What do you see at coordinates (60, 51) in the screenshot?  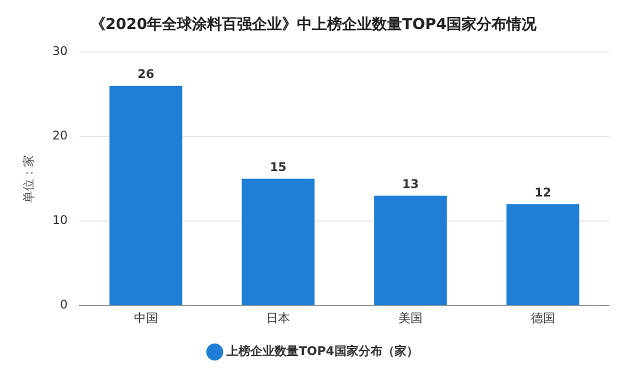 I see `y-tick-label: 30` at bounding box center [60, 51].